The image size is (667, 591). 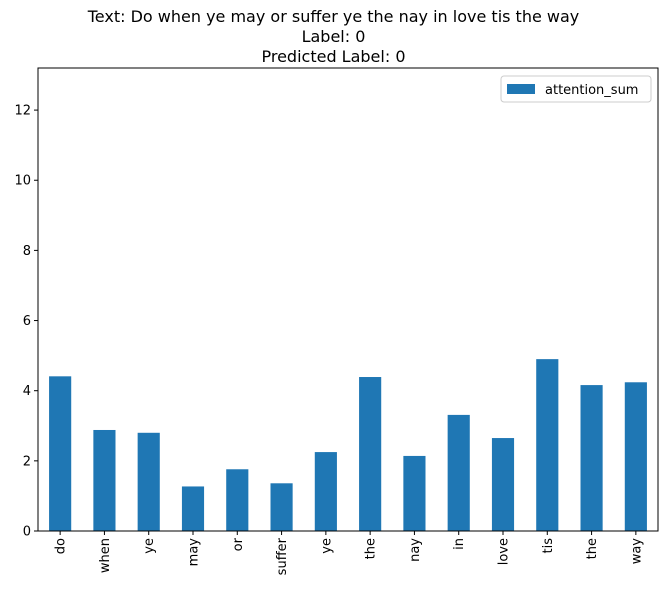 What do you see at coordinates (22, 111) in the screenshot?
I see `y-tick-label: 12` at bounding box center [22, 111].